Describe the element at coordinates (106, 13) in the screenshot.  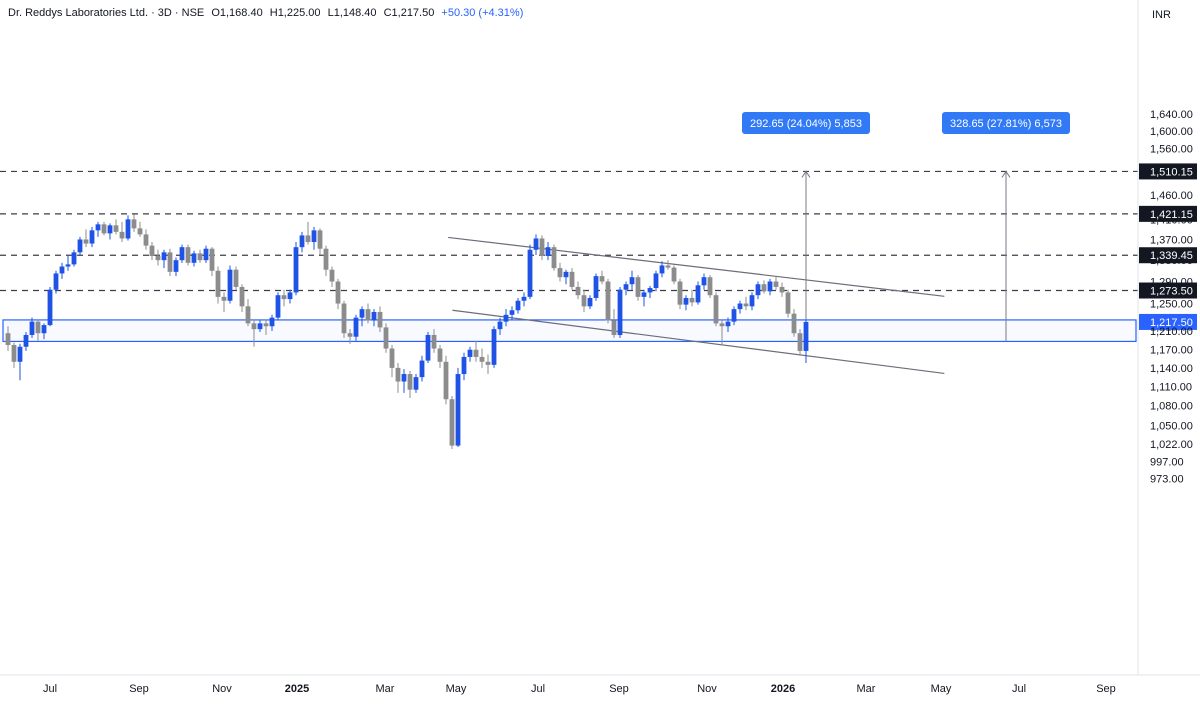
I see `symbol-title: Dr. Reddys Laboratories Ltd. · 3D · NSE` at that location.